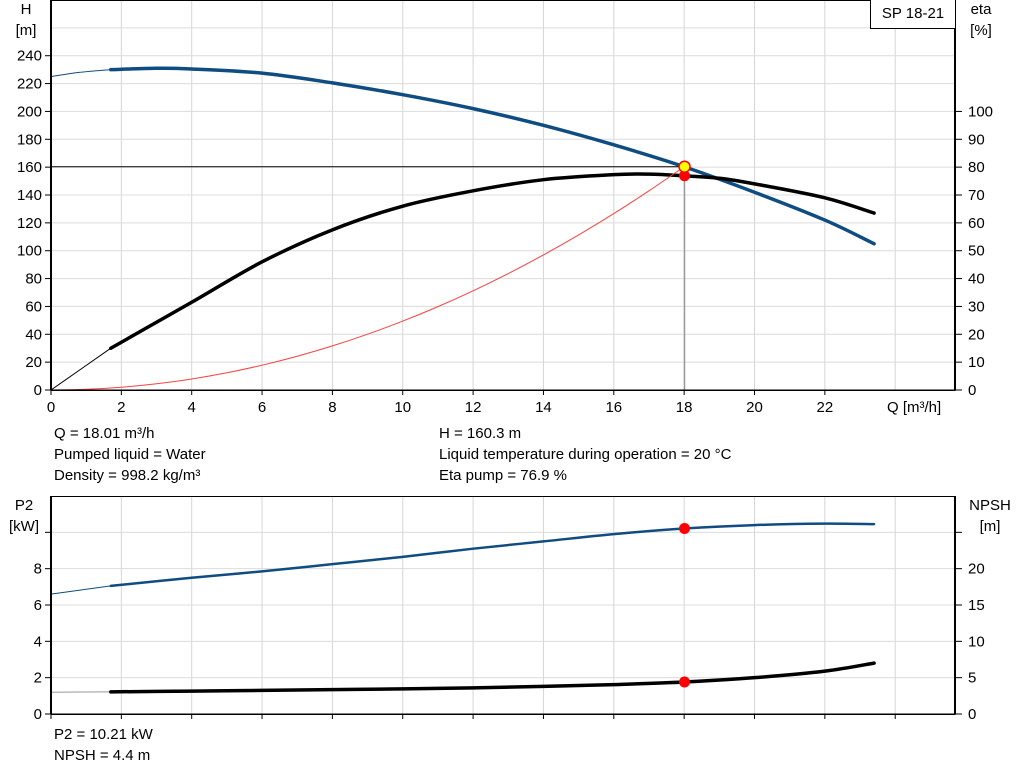 Image resolution: width=1024 pixels, height=781 pixels. I want to click on y-left-tick-label: 240, so click(29, 56).